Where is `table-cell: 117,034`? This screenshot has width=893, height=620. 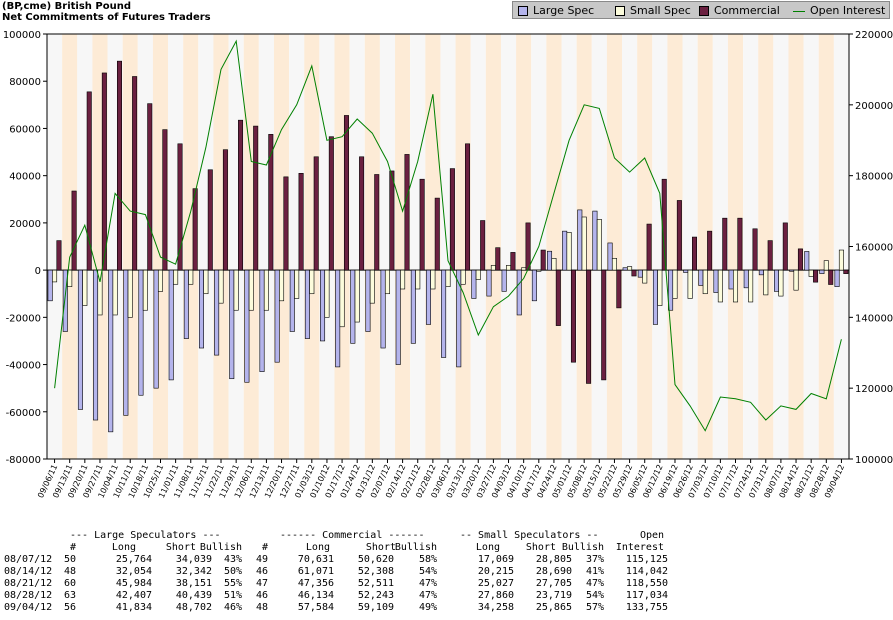 table-cell: 117,034 is located at coordinates (646, 595).